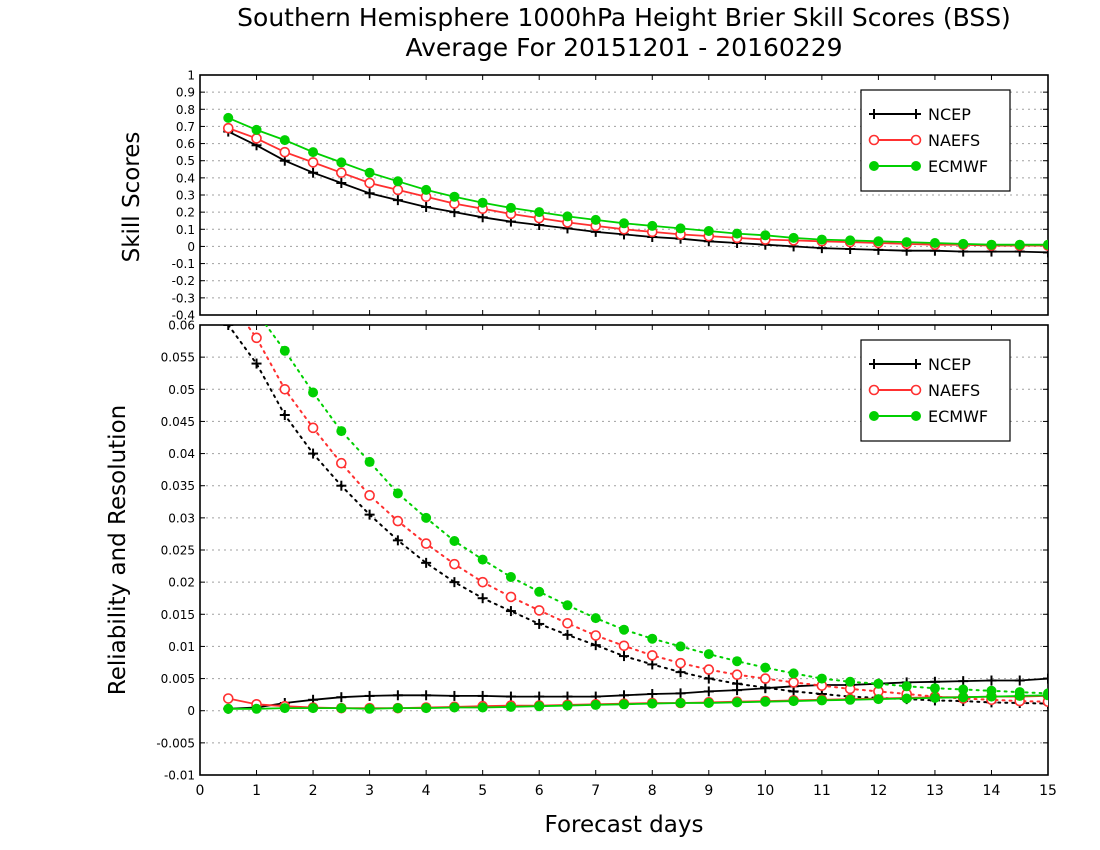  Describe the element at coordinates (228, 128) in the screenshot. I see `naefs-point` at that location.